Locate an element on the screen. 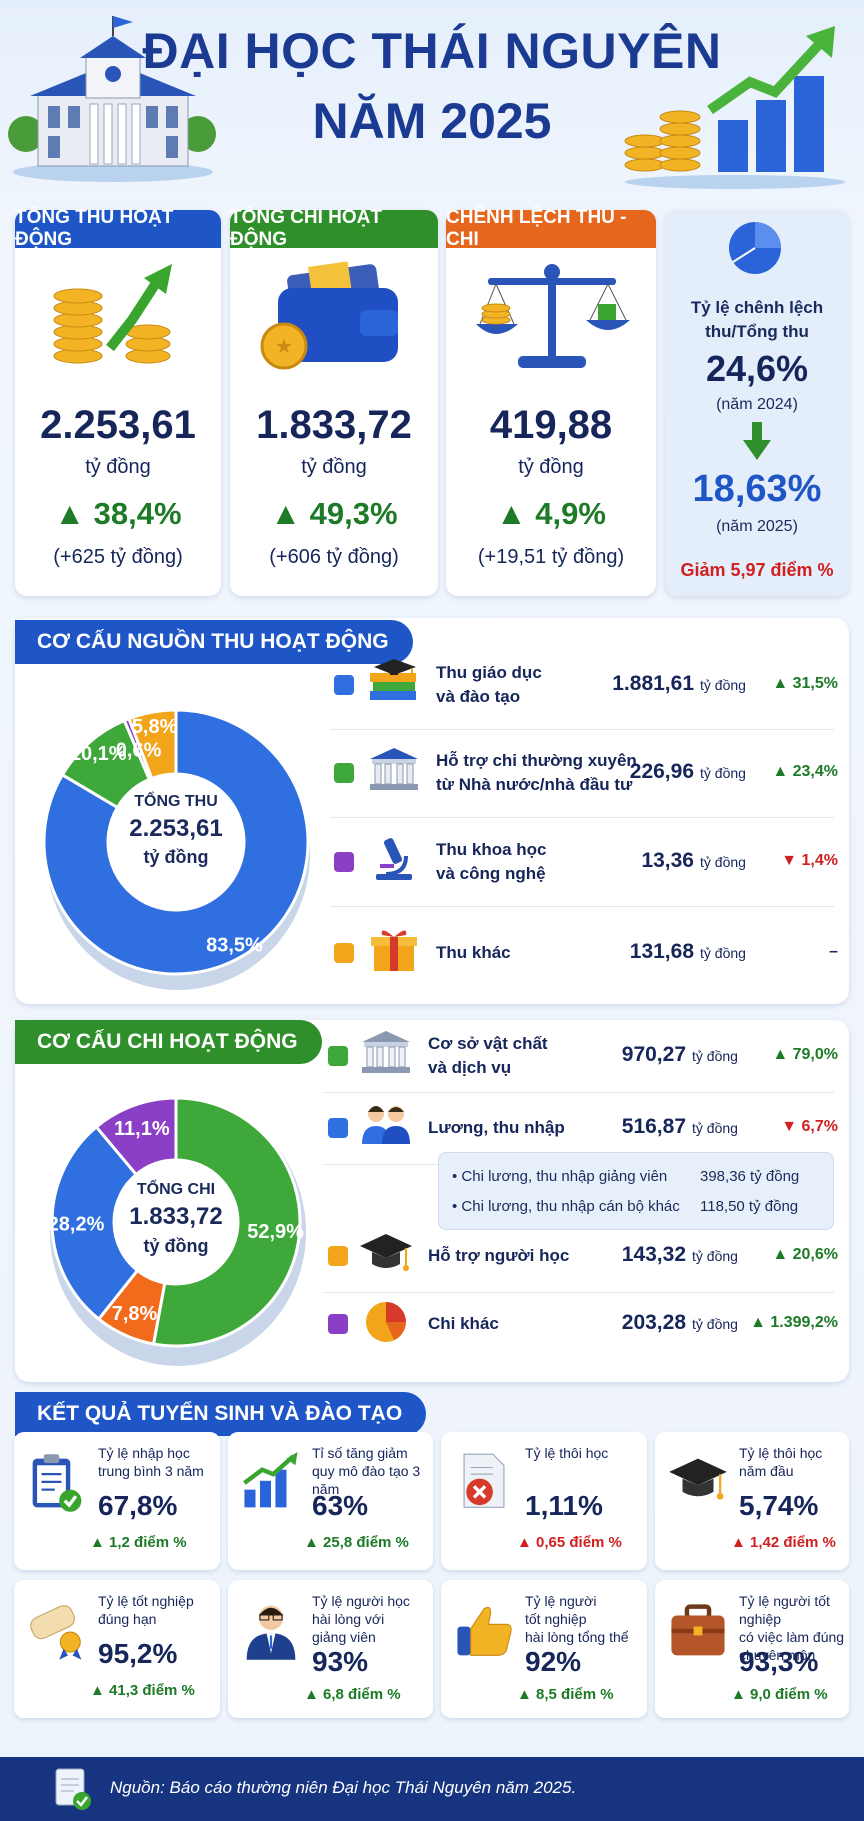 The width and height of the screenshot is (864, 1821). balance-delta: (+19,51 tỷ đồng) is located at coordinates (551, 557).